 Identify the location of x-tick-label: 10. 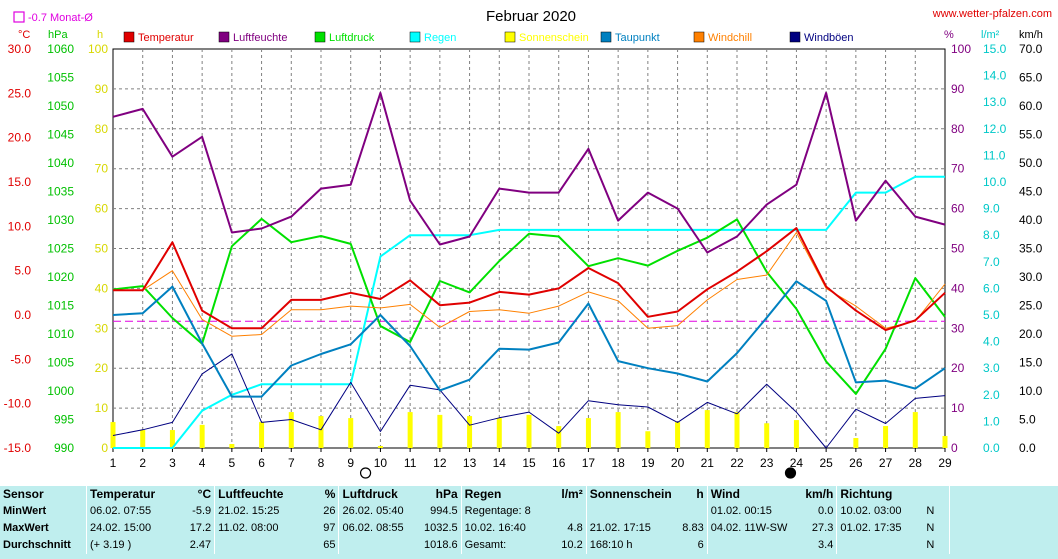
(381, 463).